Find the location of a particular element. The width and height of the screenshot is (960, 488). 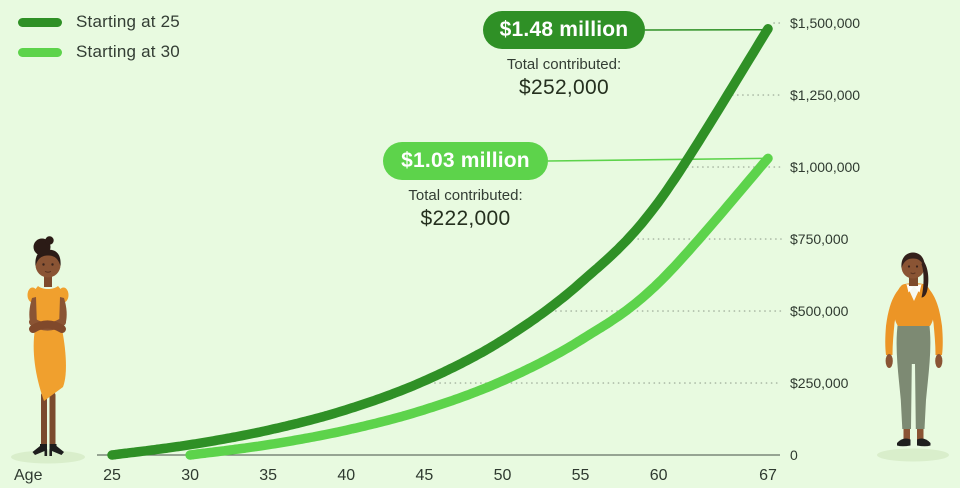

high-heels-icon is located at coordinates (48, 450).